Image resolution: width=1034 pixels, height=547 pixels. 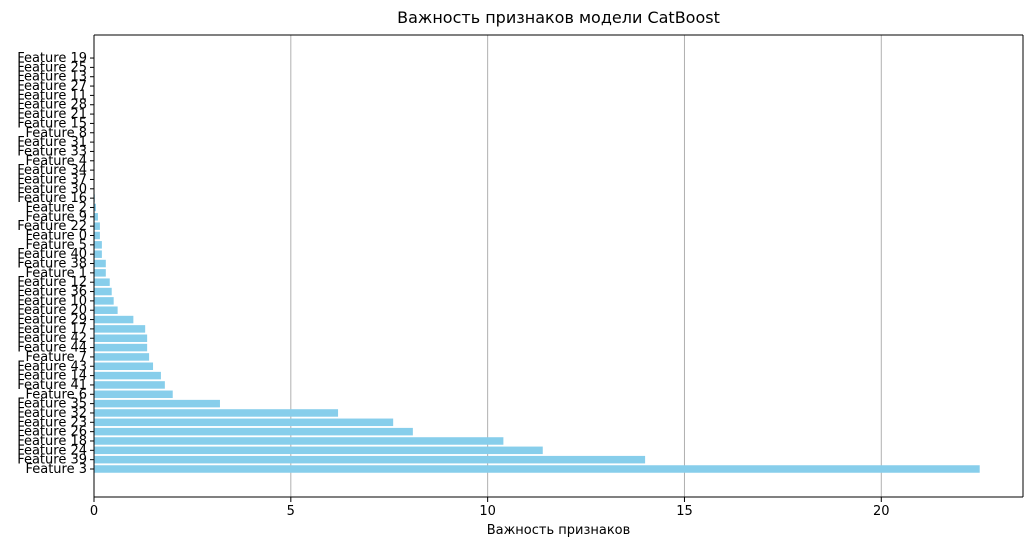 What do you see at coordinates (487, 511) in the screenshot?
I see `x-tick-label-10: 10` at bounding box center [487, 511].